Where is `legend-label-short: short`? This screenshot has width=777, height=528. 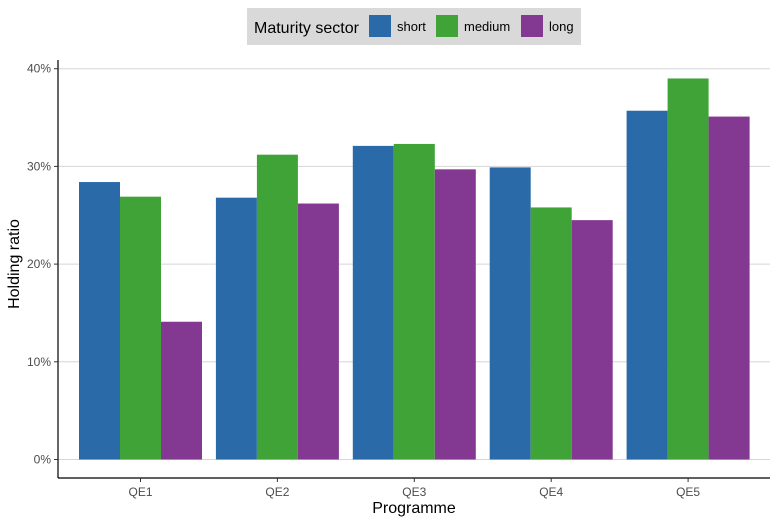
legend-label-short: short is located at coordinates (411, 26).